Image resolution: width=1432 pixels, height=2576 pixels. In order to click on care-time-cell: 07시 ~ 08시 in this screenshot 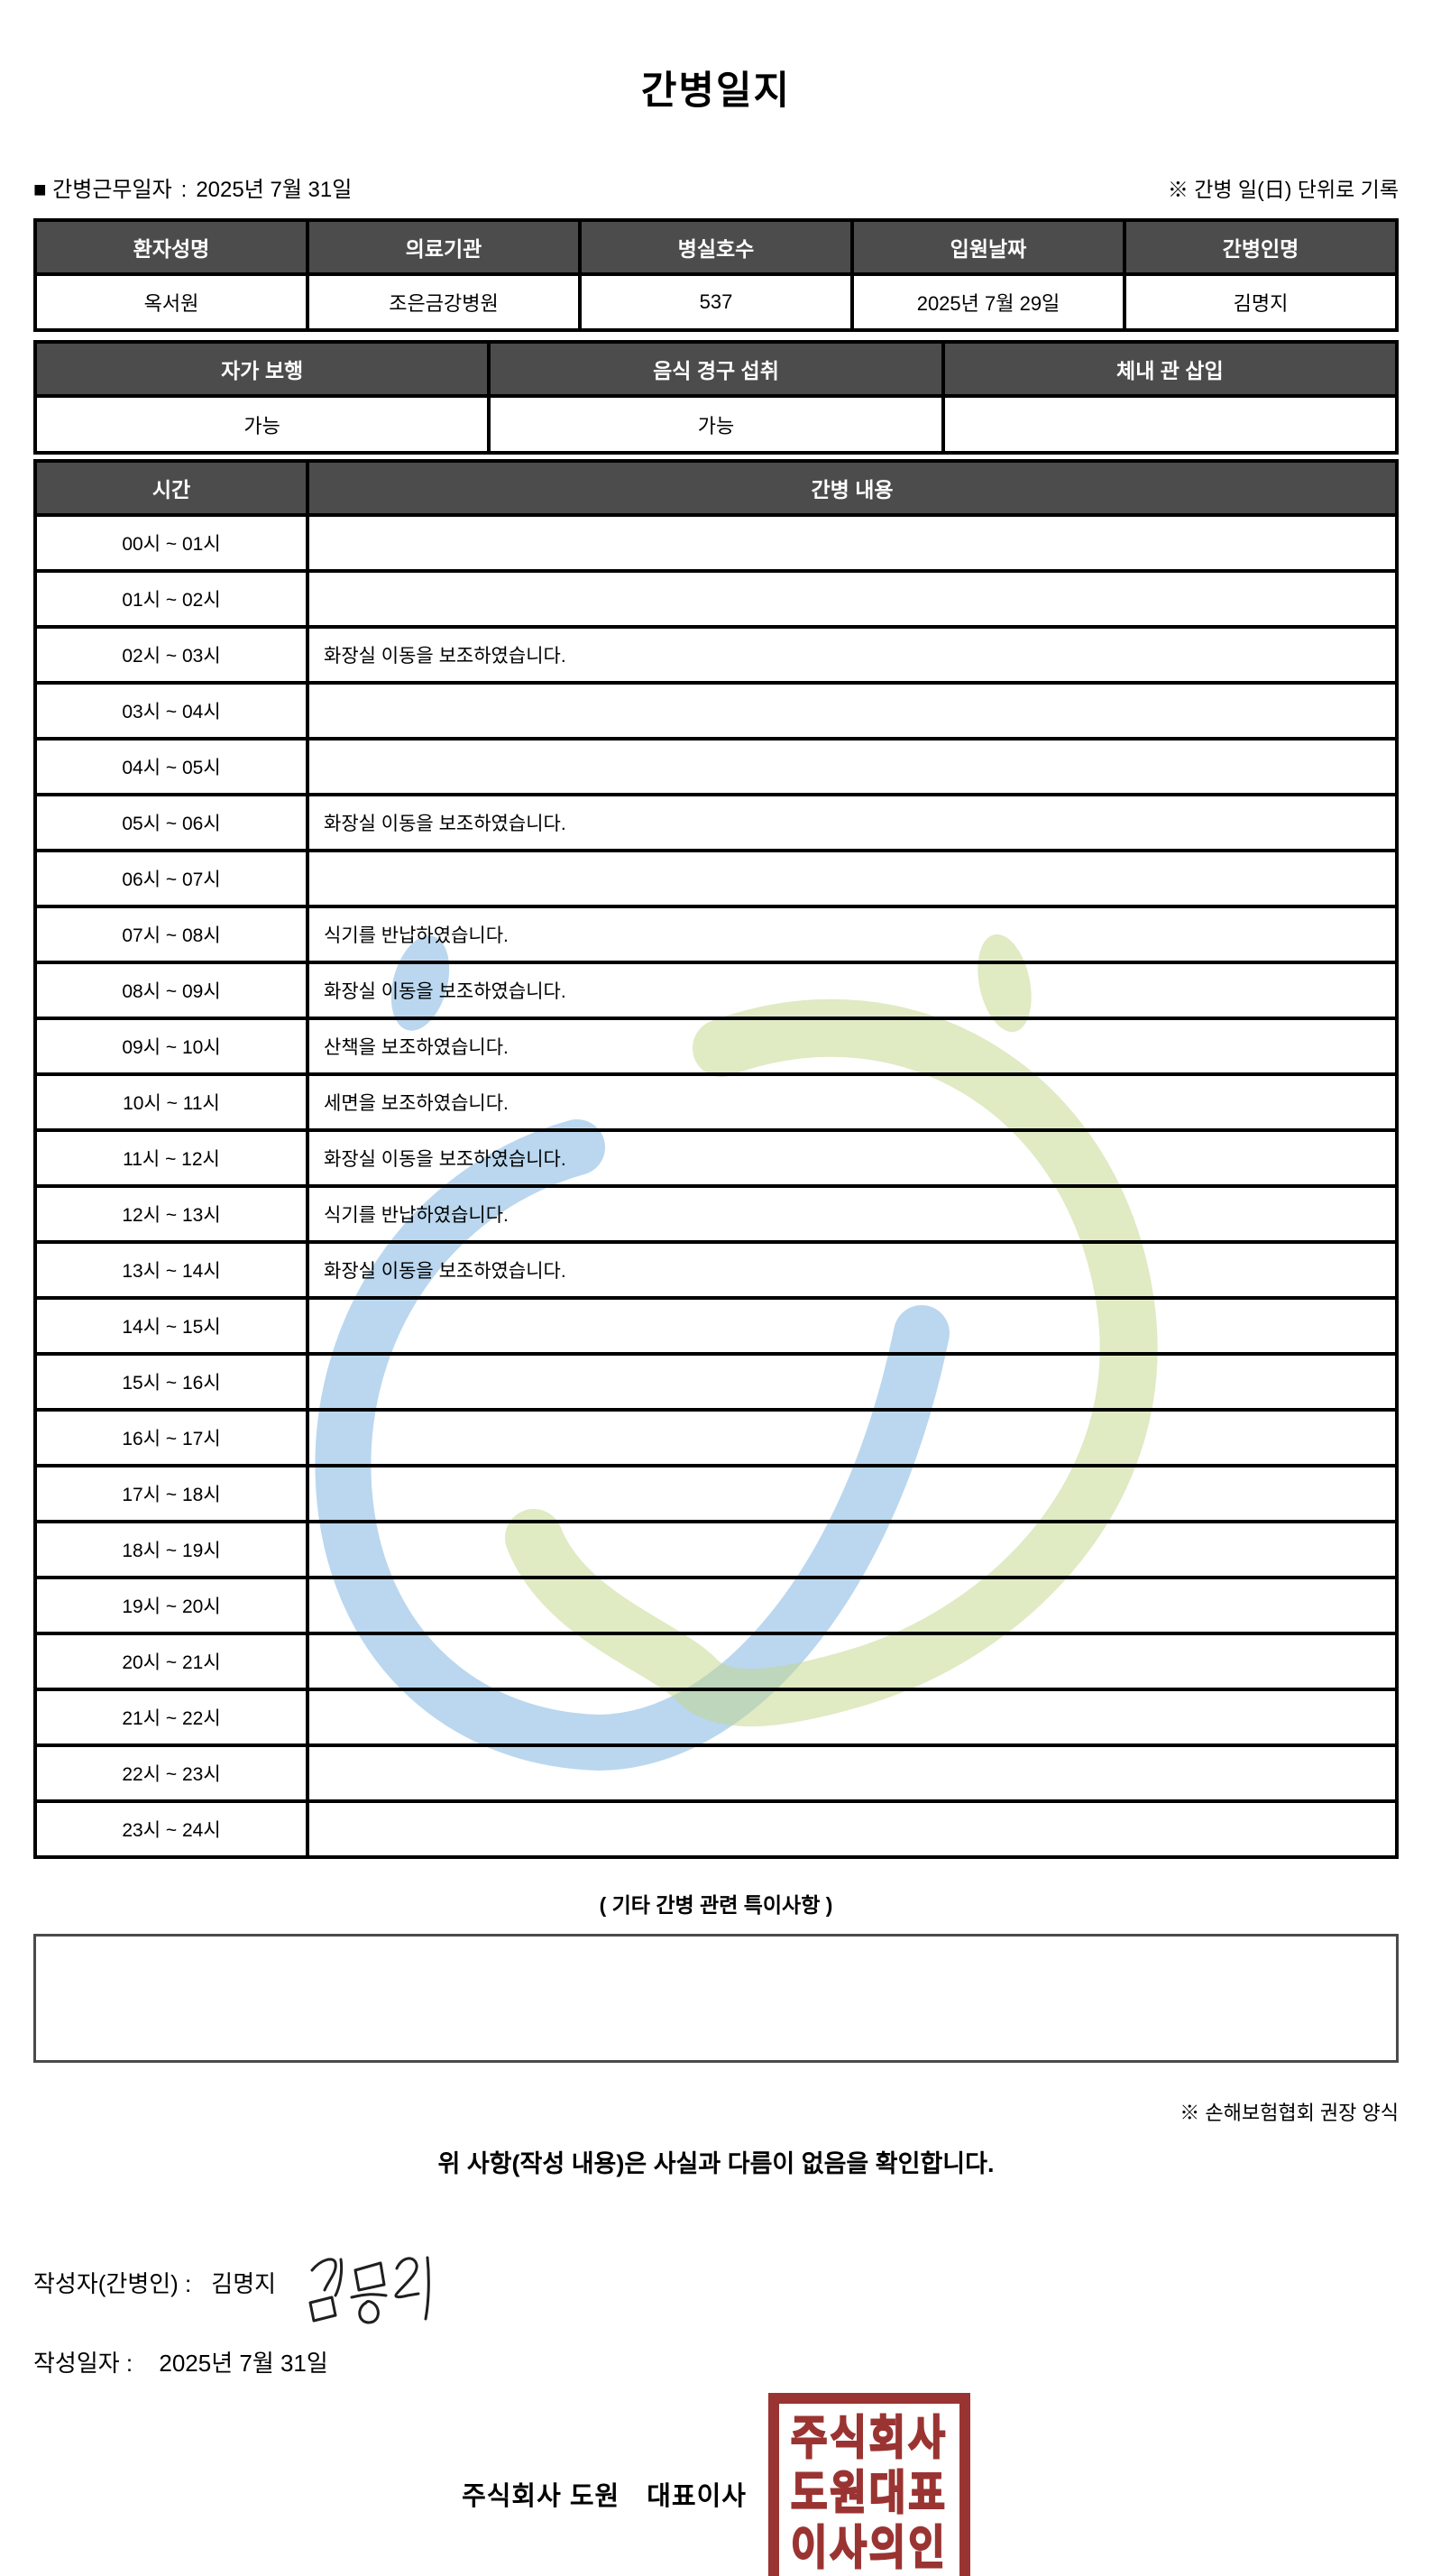, I will do `click(171, 934)`.